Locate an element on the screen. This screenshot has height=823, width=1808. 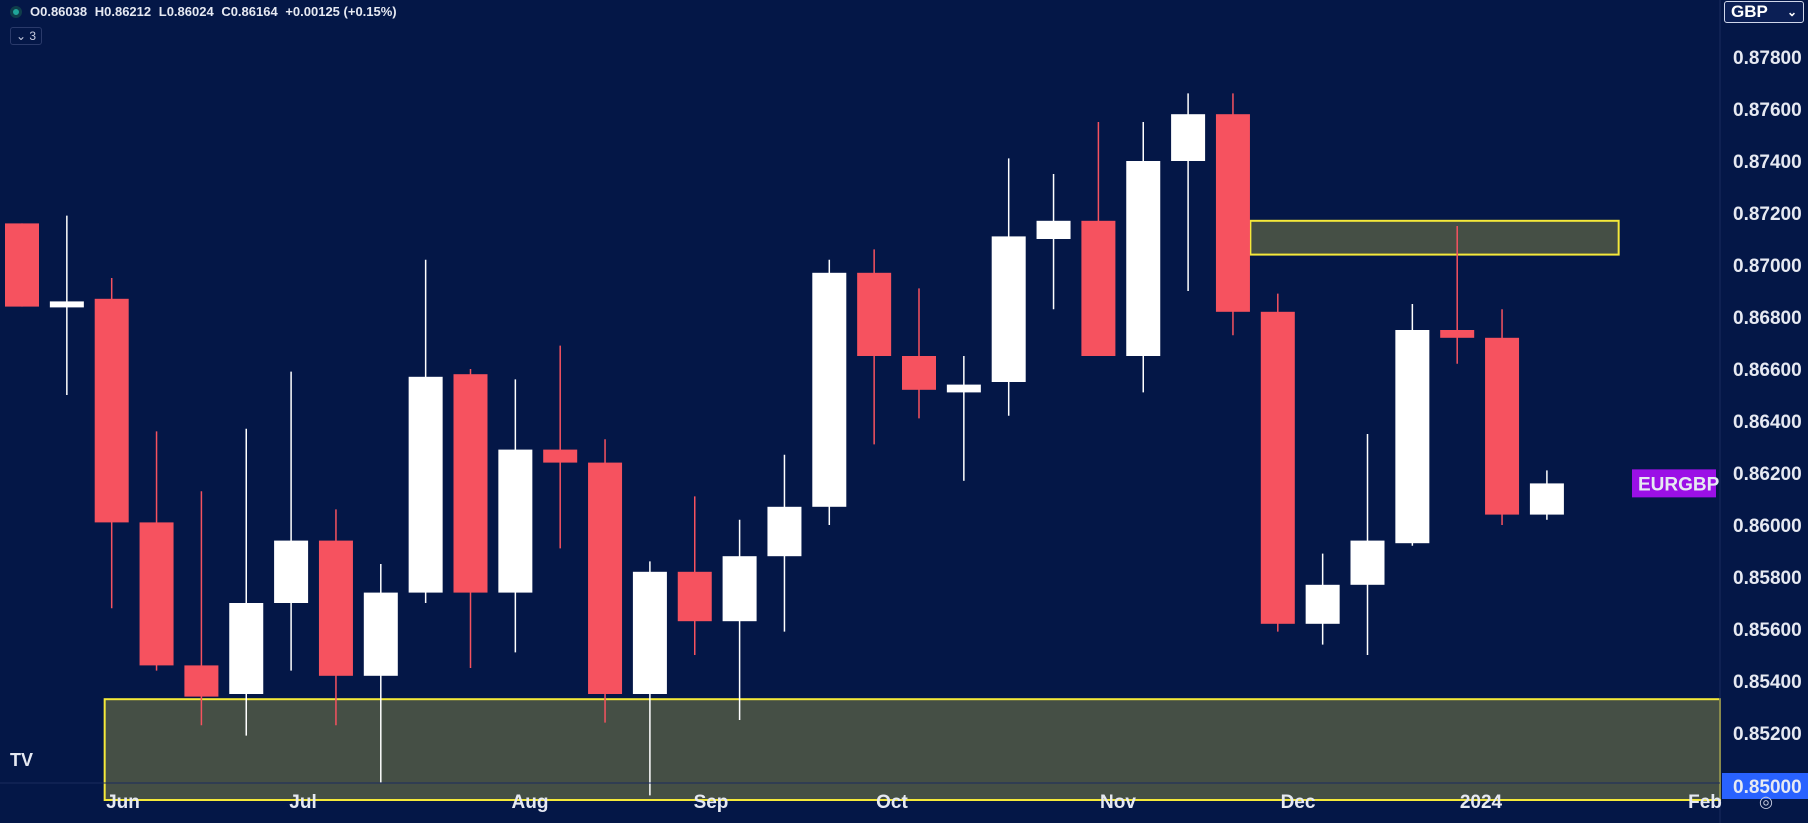
currency-selector: GBP ⌄ is located at coordinates (1764, 12).